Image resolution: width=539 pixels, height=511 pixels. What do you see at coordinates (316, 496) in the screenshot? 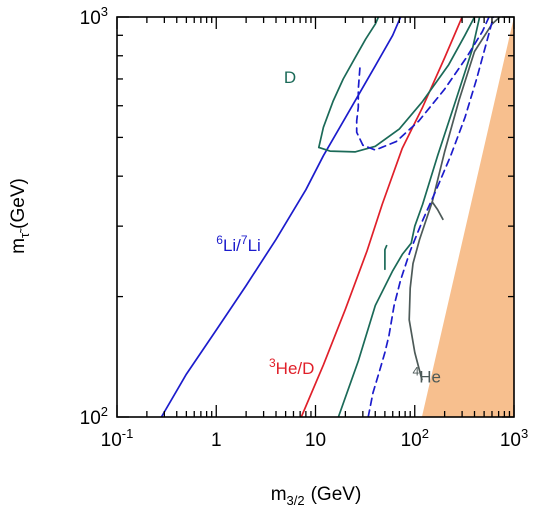
I see `x-axis-title: m3/2 (GeV)` at bounding box center [316, 496].